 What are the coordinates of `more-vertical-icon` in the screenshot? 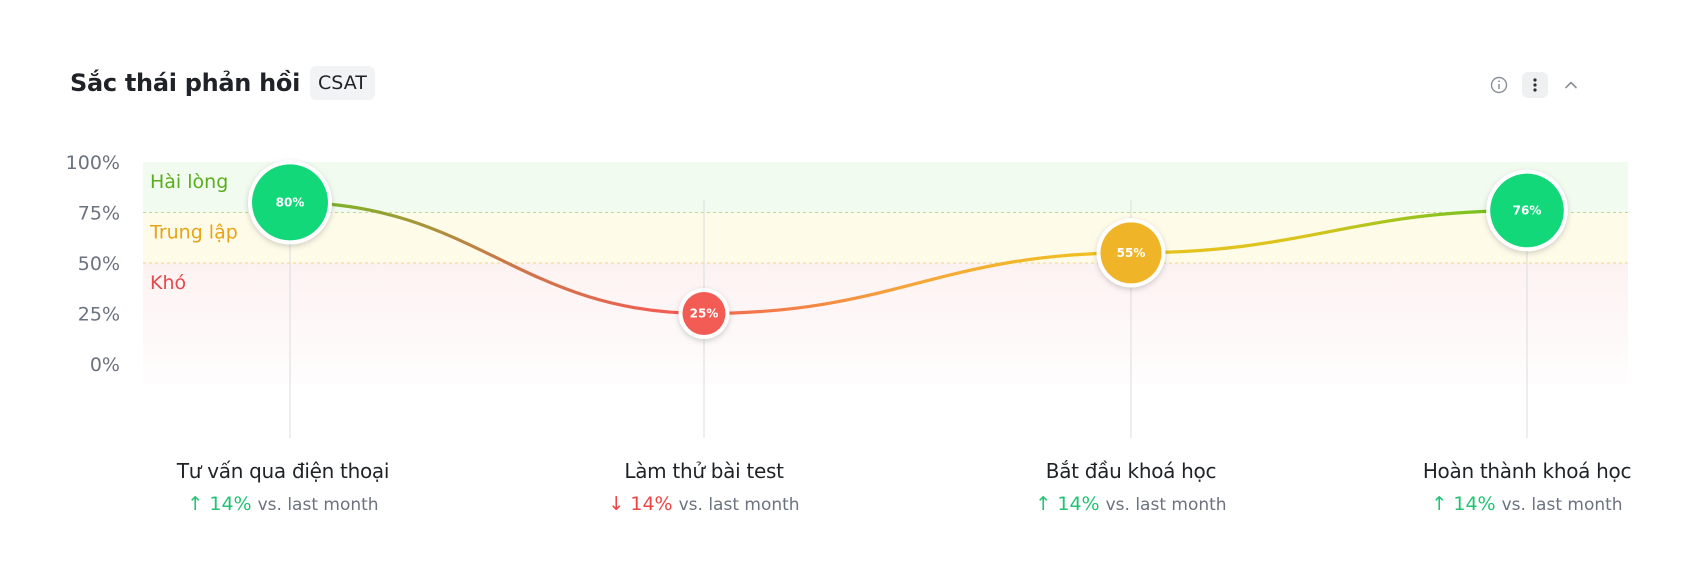 It's located at (1535, 85).